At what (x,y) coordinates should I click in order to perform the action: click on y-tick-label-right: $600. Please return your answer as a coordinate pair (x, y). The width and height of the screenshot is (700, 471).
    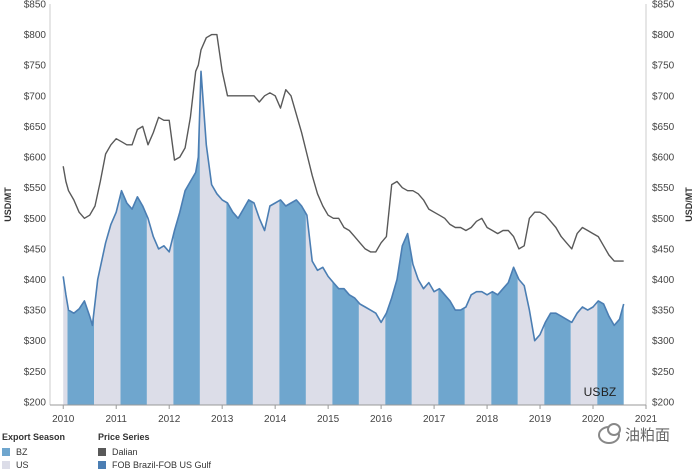
    Looking at the image, I should click on (663, 158).